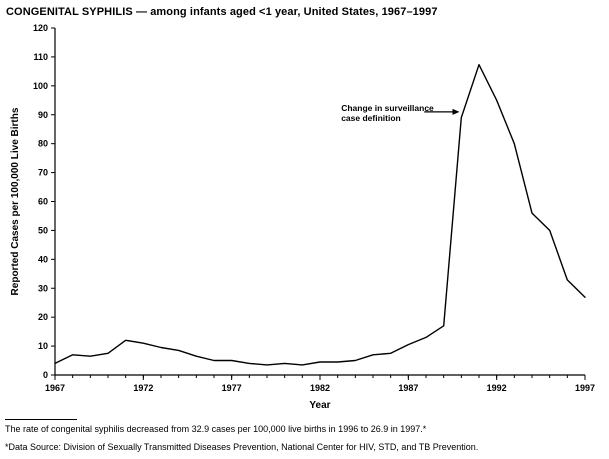 Image resolution: width=609 pixels, height=459 pixels. I want to click on svg-text: 90, so click(43, 115).